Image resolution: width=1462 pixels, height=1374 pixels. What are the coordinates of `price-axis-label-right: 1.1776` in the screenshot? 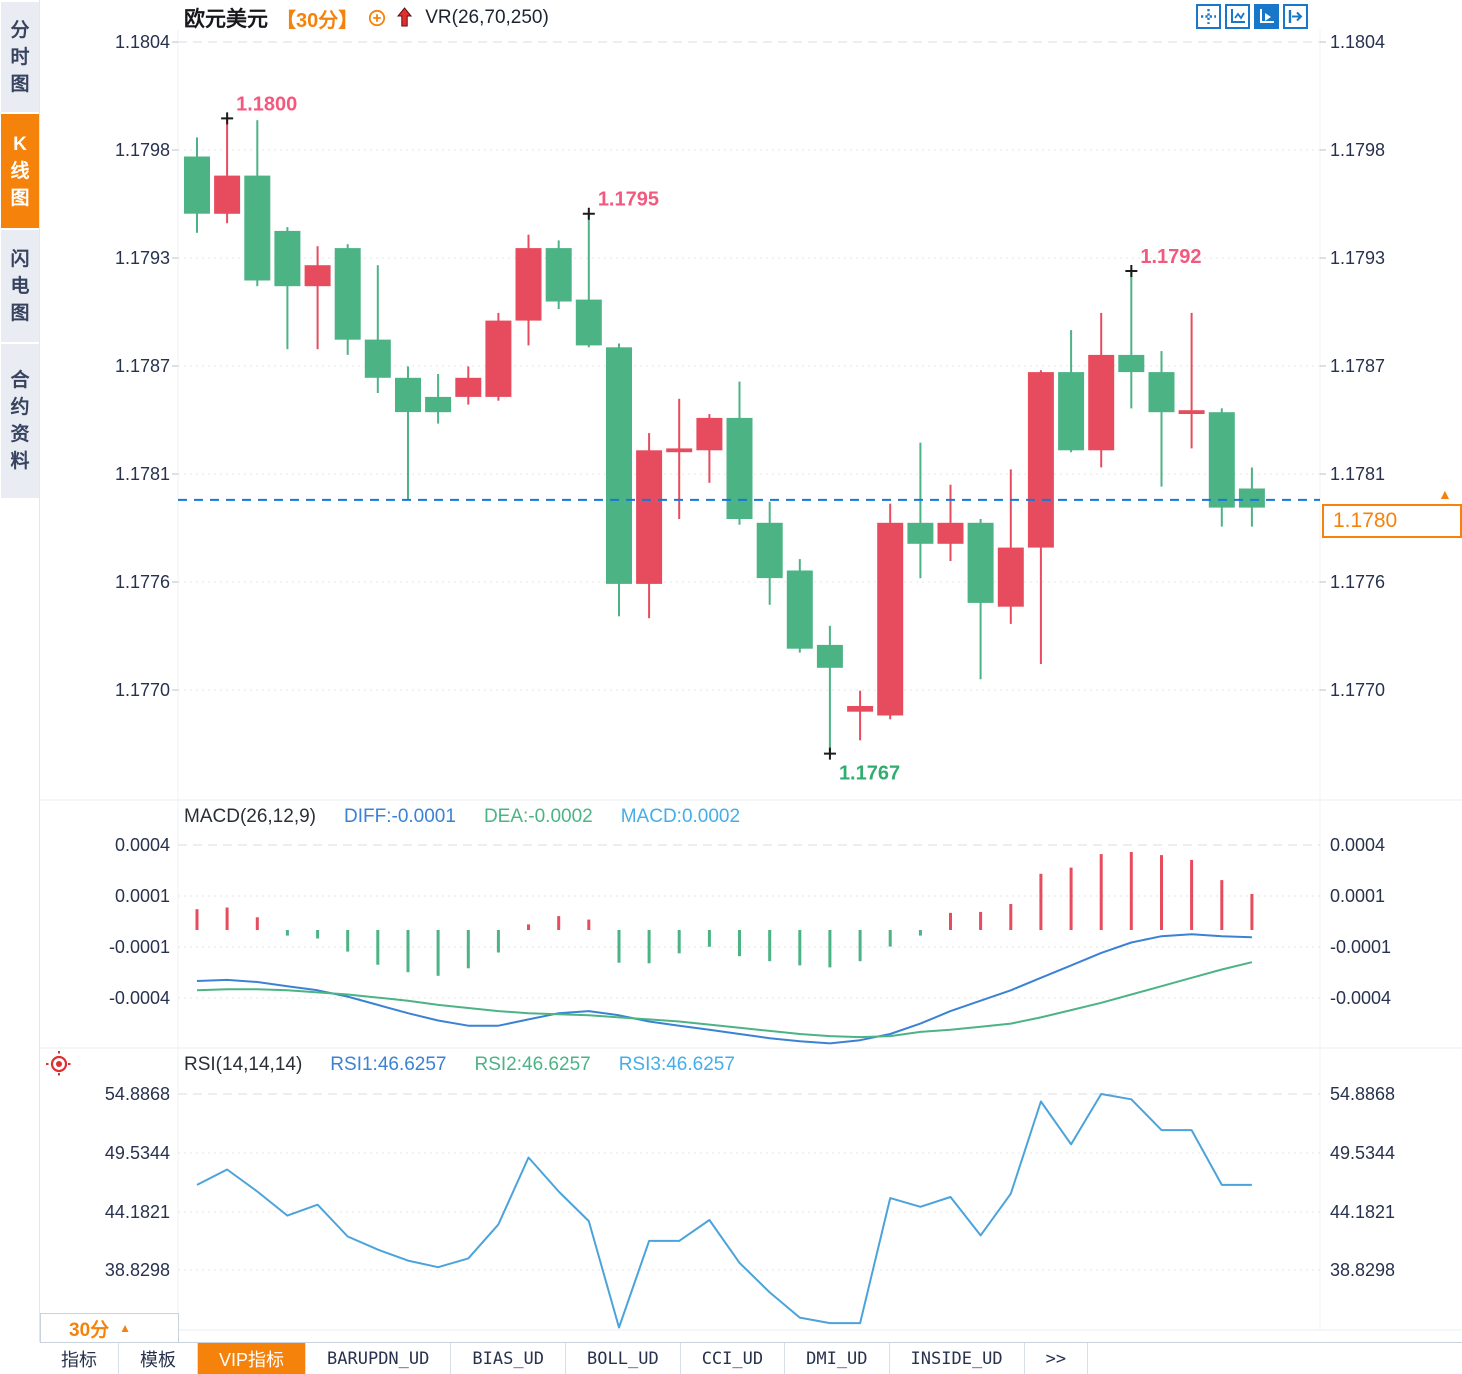 It's located at (1357, 582).